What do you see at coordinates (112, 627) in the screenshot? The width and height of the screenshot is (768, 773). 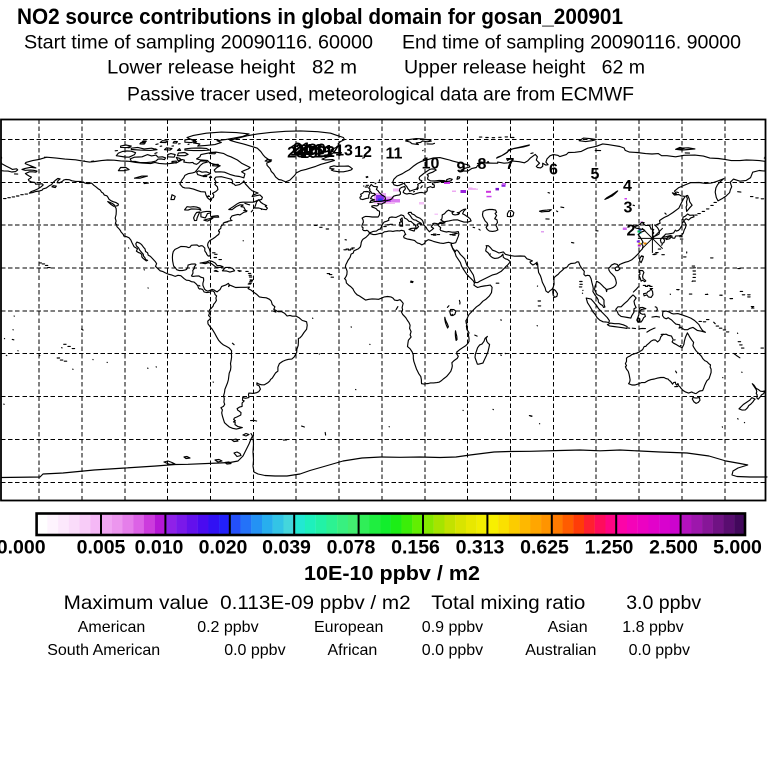 I see `svg-text: American` at bounding box center [112, 627].